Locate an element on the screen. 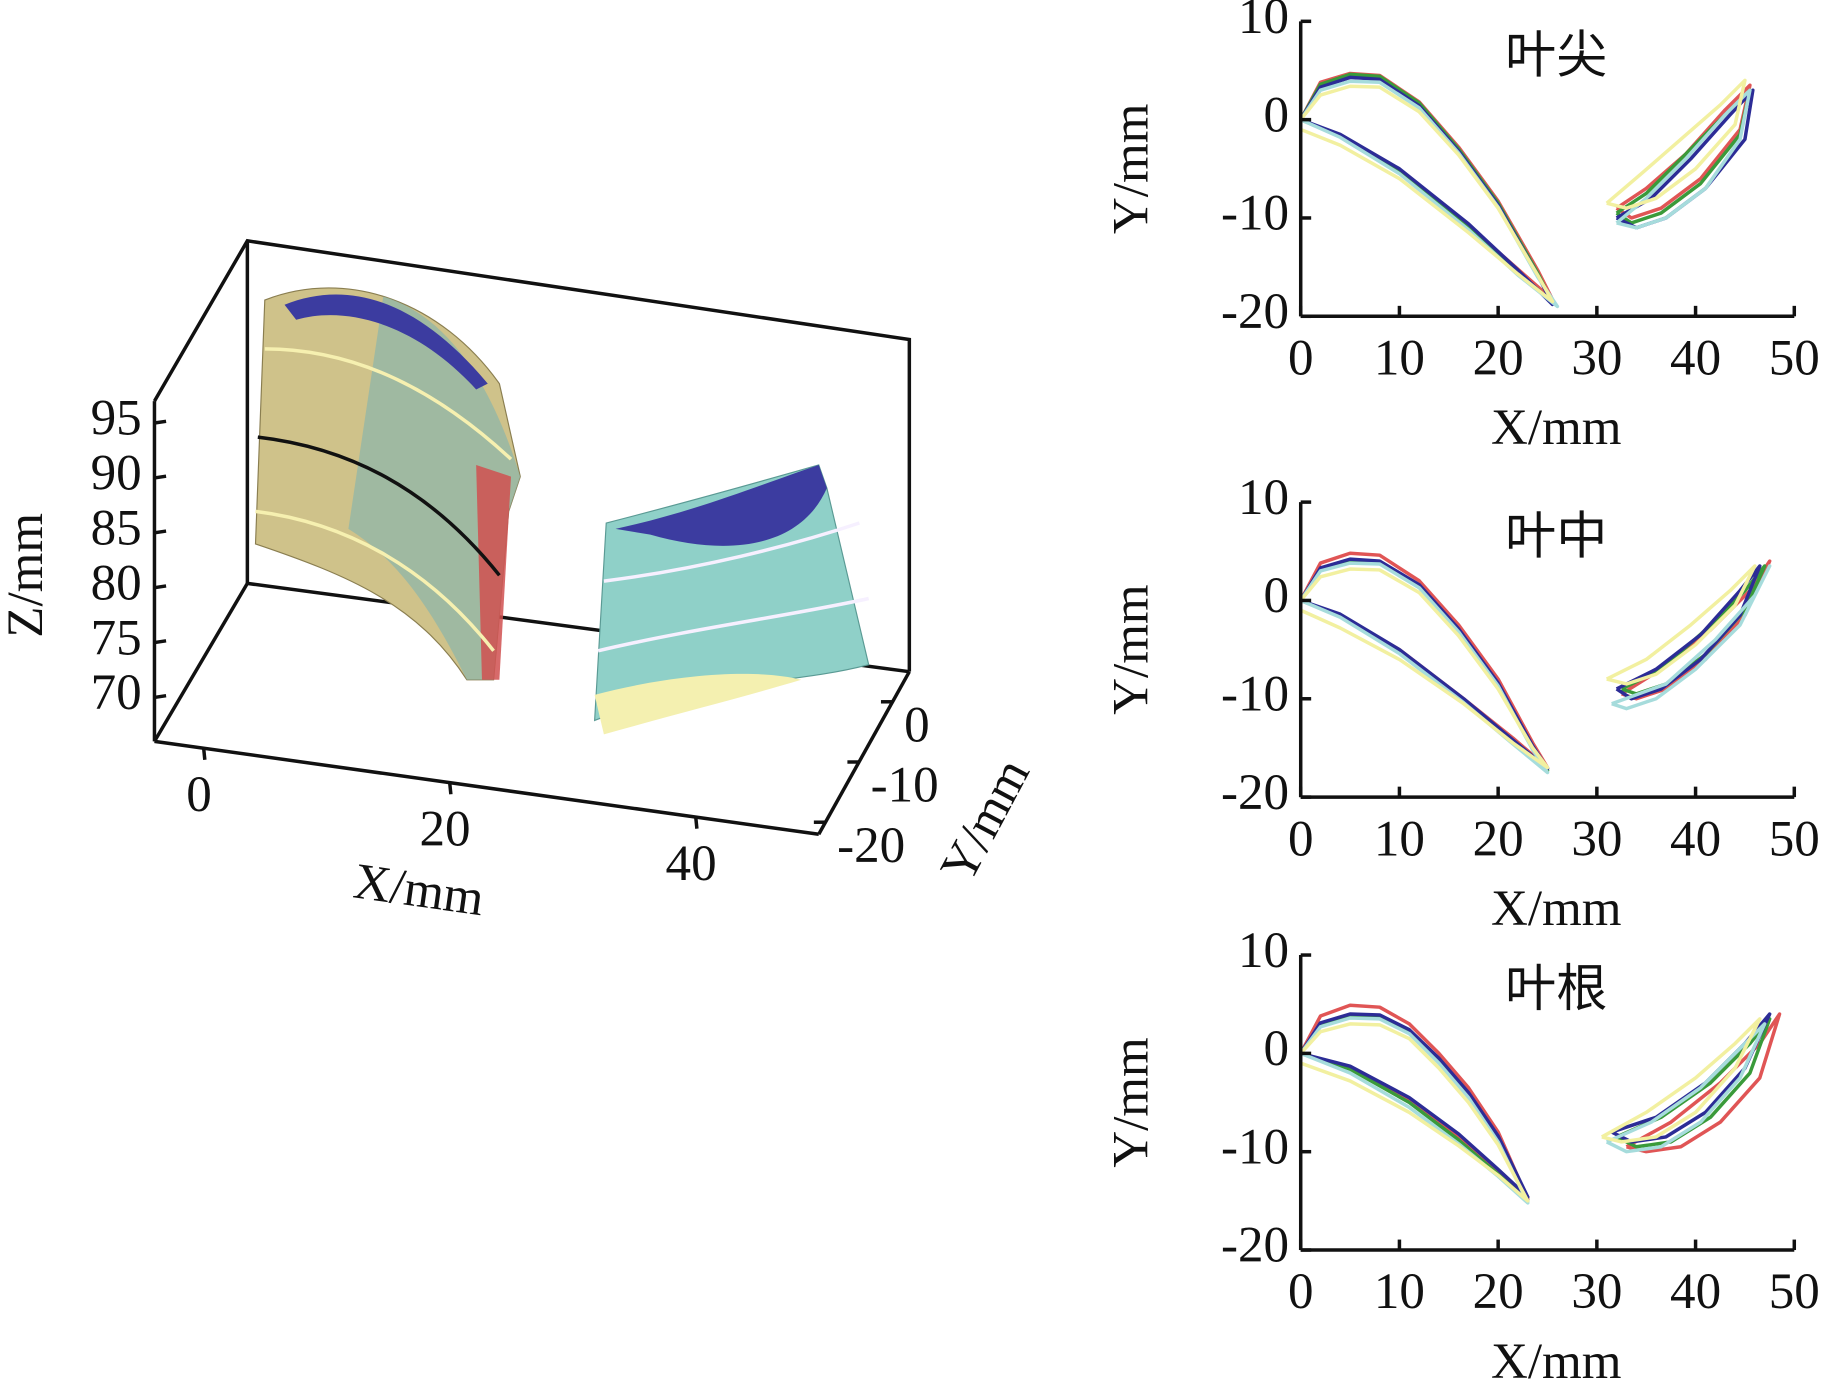 This screenshot has width=1821, height=1384. z-axis-label: Z/mm is located at coordinates (27, 575).